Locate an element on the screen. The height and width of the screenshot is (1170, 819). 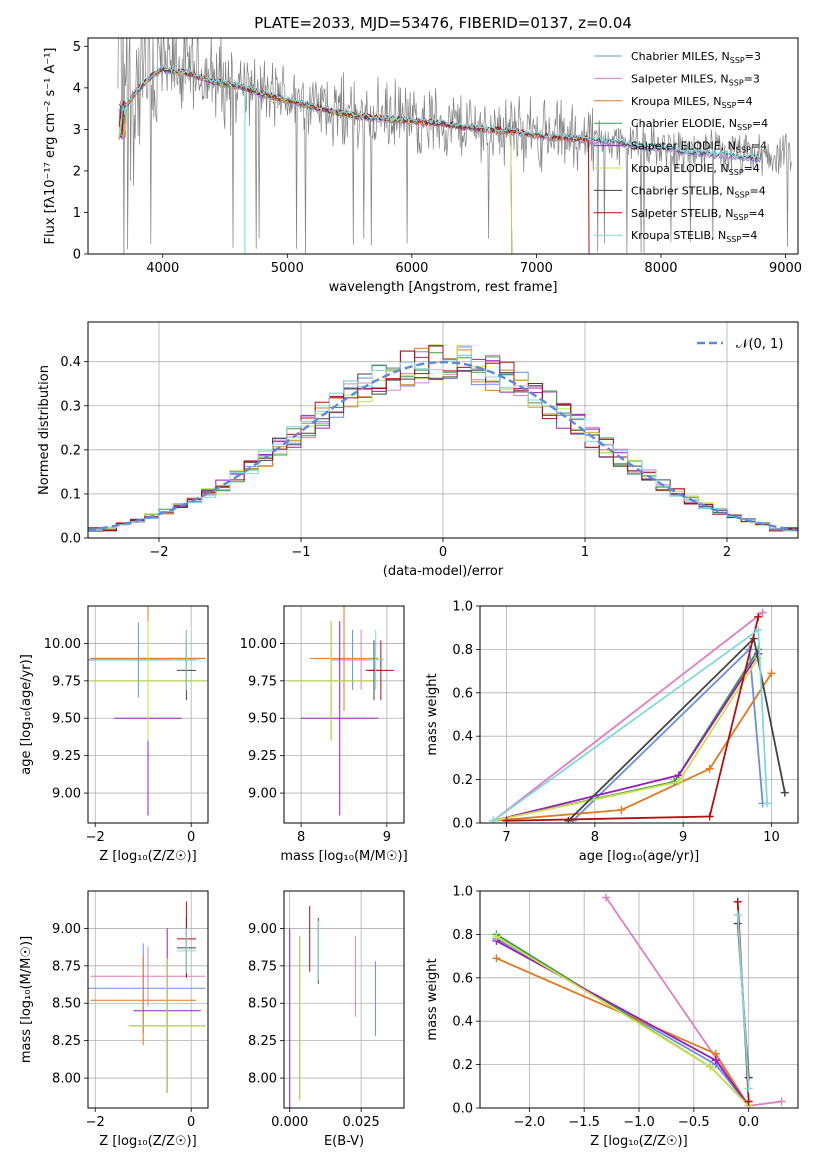
legend-entry-name: Chabrier STELIB, N is located at coordinates (683, 190).